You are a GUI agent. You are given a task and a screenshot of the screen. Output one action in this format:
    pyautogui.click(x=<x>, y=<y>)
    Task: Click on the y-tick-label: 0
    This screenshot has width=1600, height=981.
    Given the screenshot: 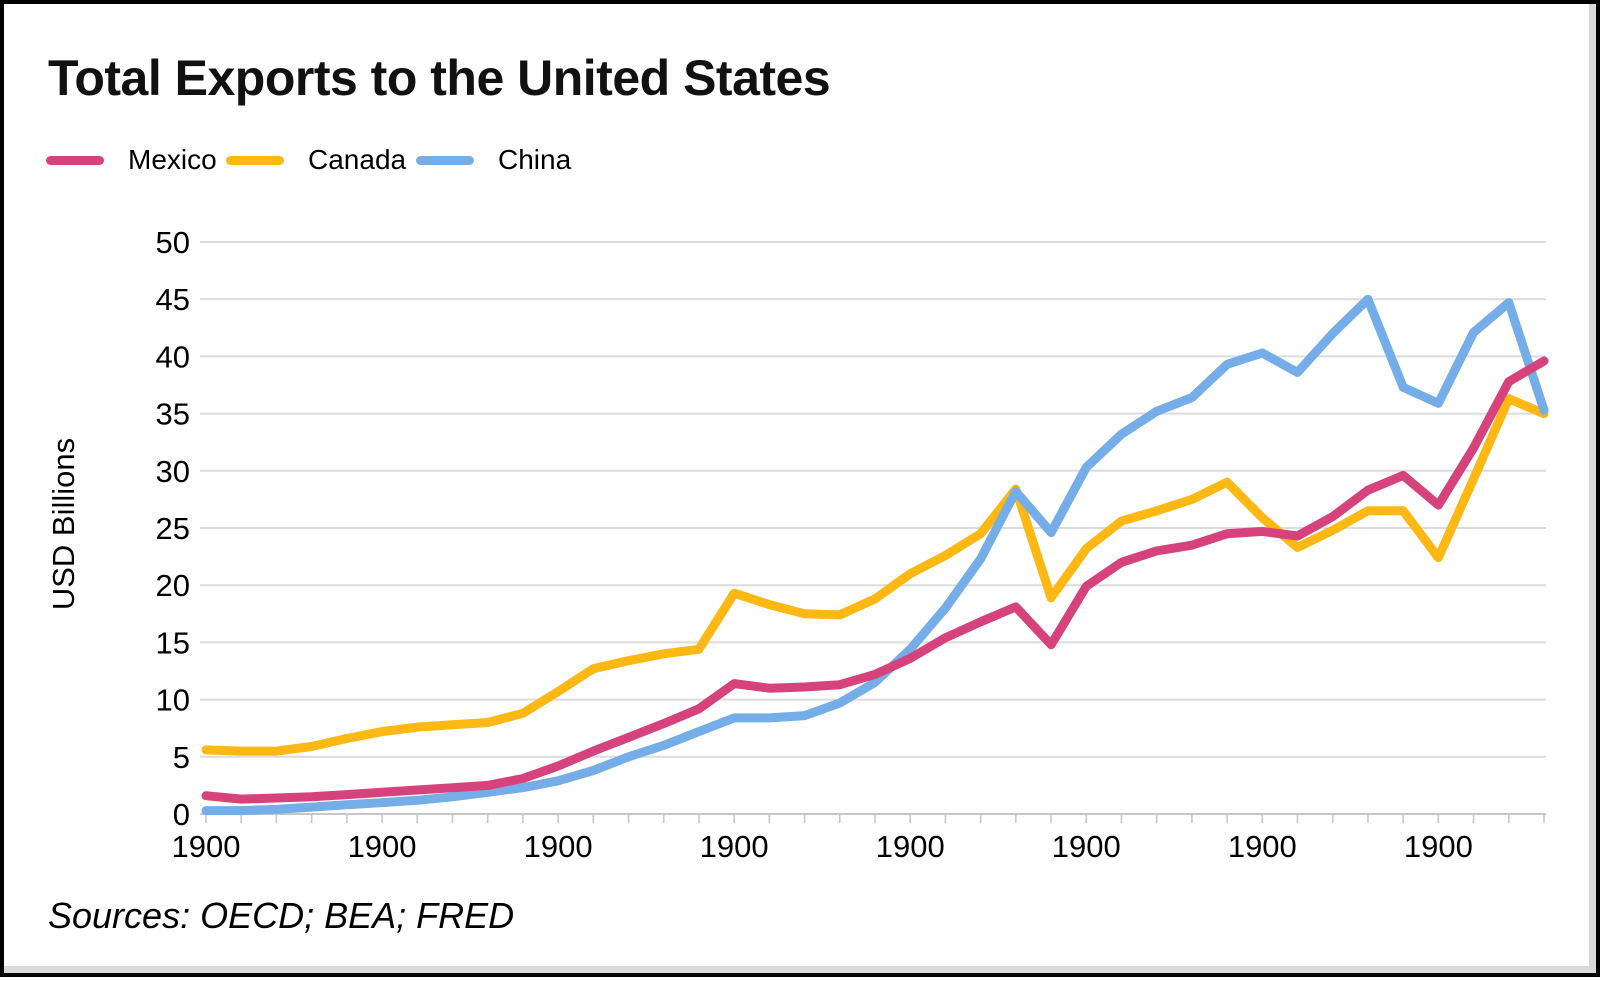 What is the action you would take?
    pyautogui.click(x=181, y=814)
    